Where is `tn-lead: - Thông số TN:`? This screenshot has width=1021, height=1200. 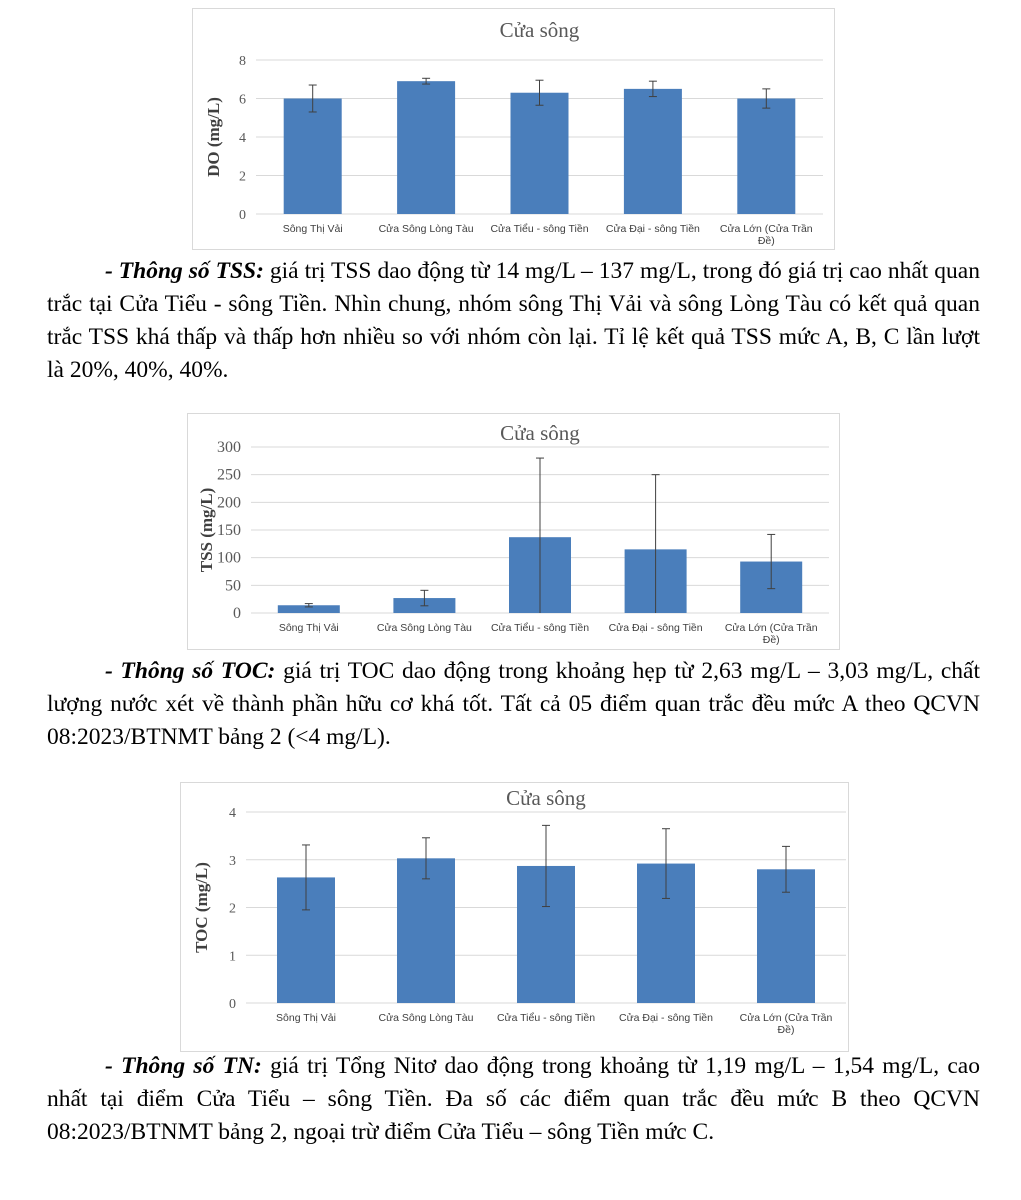 tn-lead: - Thông số TN: is located at coordinates (183, 1066).